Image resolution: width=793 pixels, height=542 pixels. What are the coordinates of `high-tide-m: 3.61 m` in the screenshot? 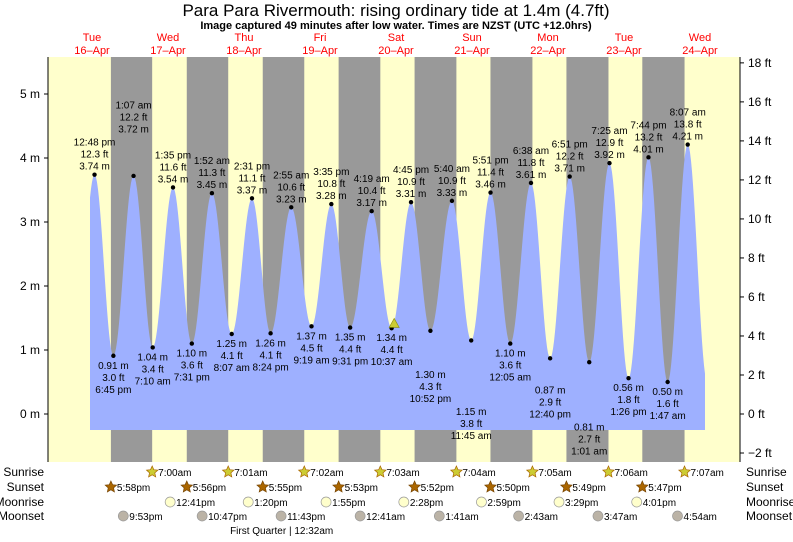 It's located at (531, 175).